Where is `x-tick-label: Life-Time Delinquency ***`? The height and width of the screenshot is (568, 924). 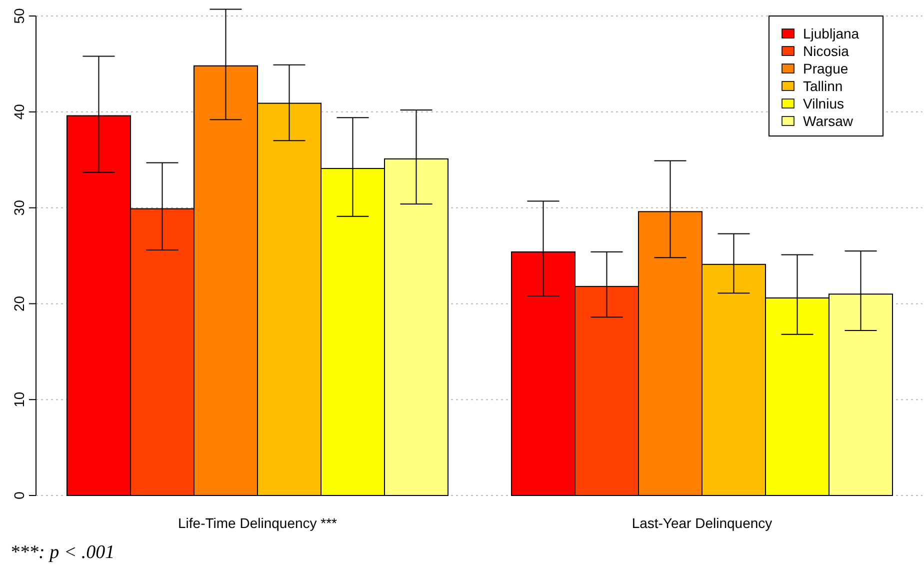 x-tick-label: Life-Time Delinquency *** is located at coordinates (258, 523).